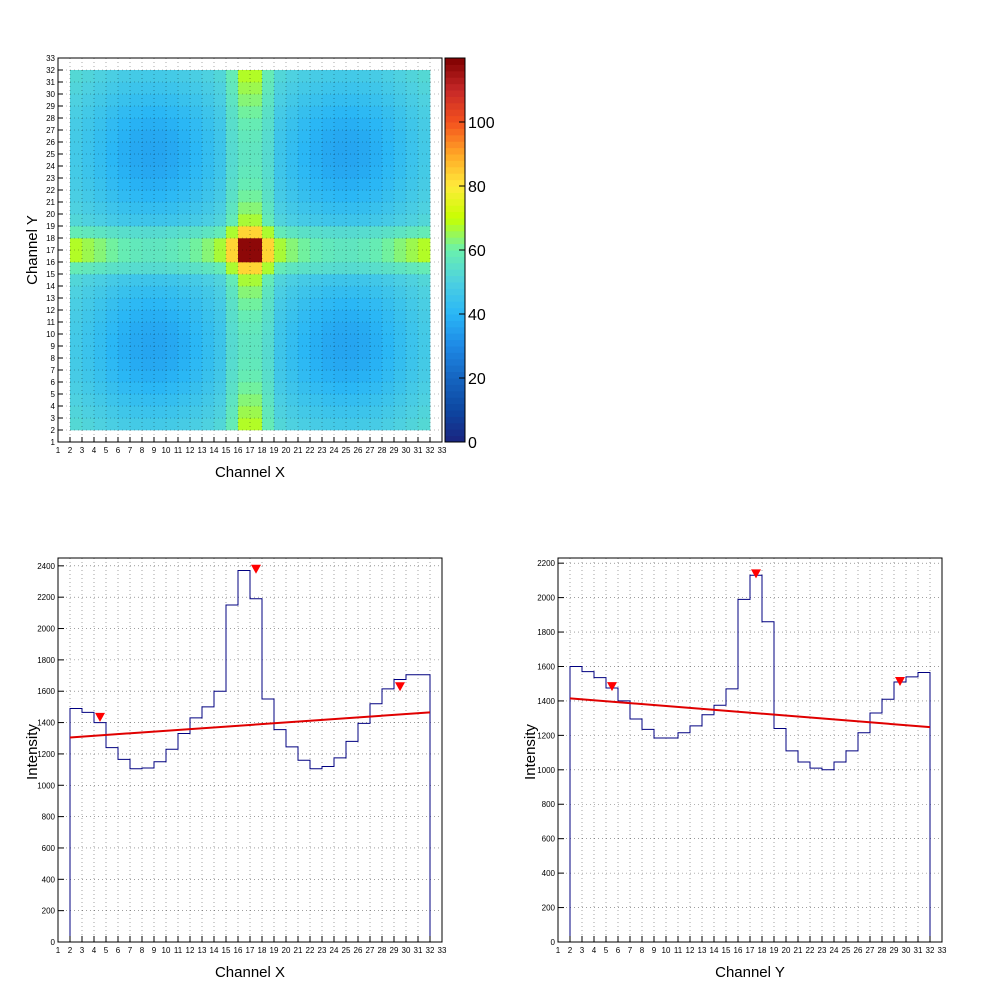 Image resolution: width=1000 pixels, height=1000 pixels. Describe the element at coordinates (46, 754) in the screenshot. I see `y-tick-label: 1200` at that location.